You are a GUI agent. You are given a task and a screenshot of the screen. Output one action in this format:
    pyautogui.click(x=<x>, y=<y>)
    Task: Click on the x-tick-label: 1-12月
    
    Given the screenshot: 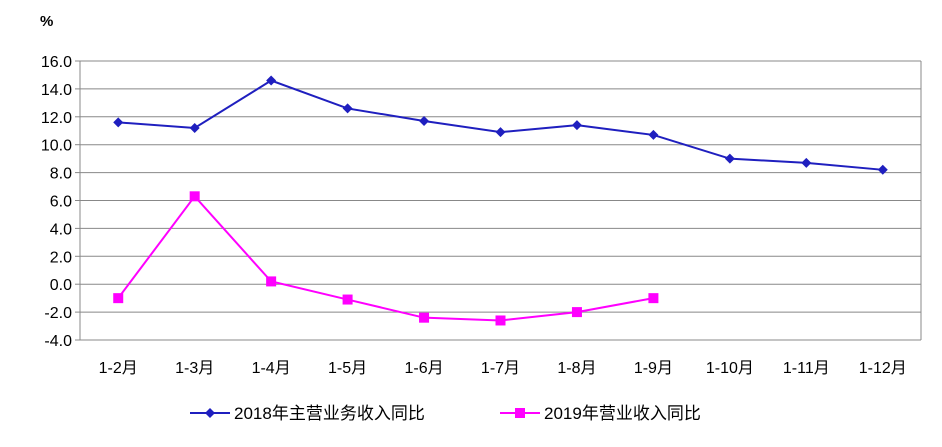 What is the action you would take?
    pyautogui.click(x=883, y=368)
    